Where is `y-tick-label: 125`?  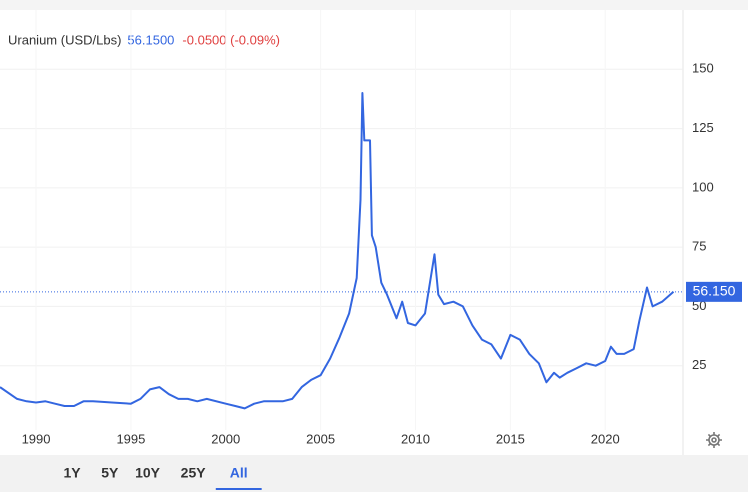 y-tick-label: 125 is located at coordinates (703, 127).